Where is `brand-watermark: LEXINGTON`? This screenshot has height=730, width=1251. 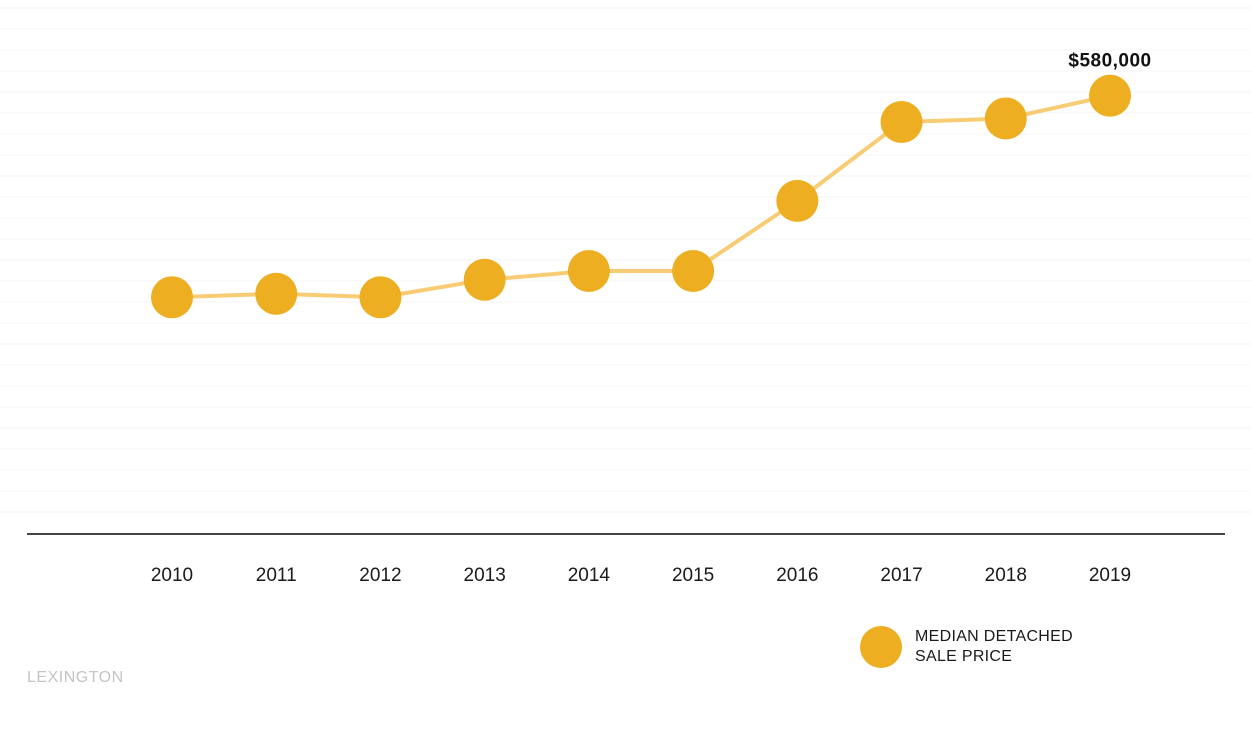
brand-watermark: LEXINGTON is located at coordinates (75, 677).